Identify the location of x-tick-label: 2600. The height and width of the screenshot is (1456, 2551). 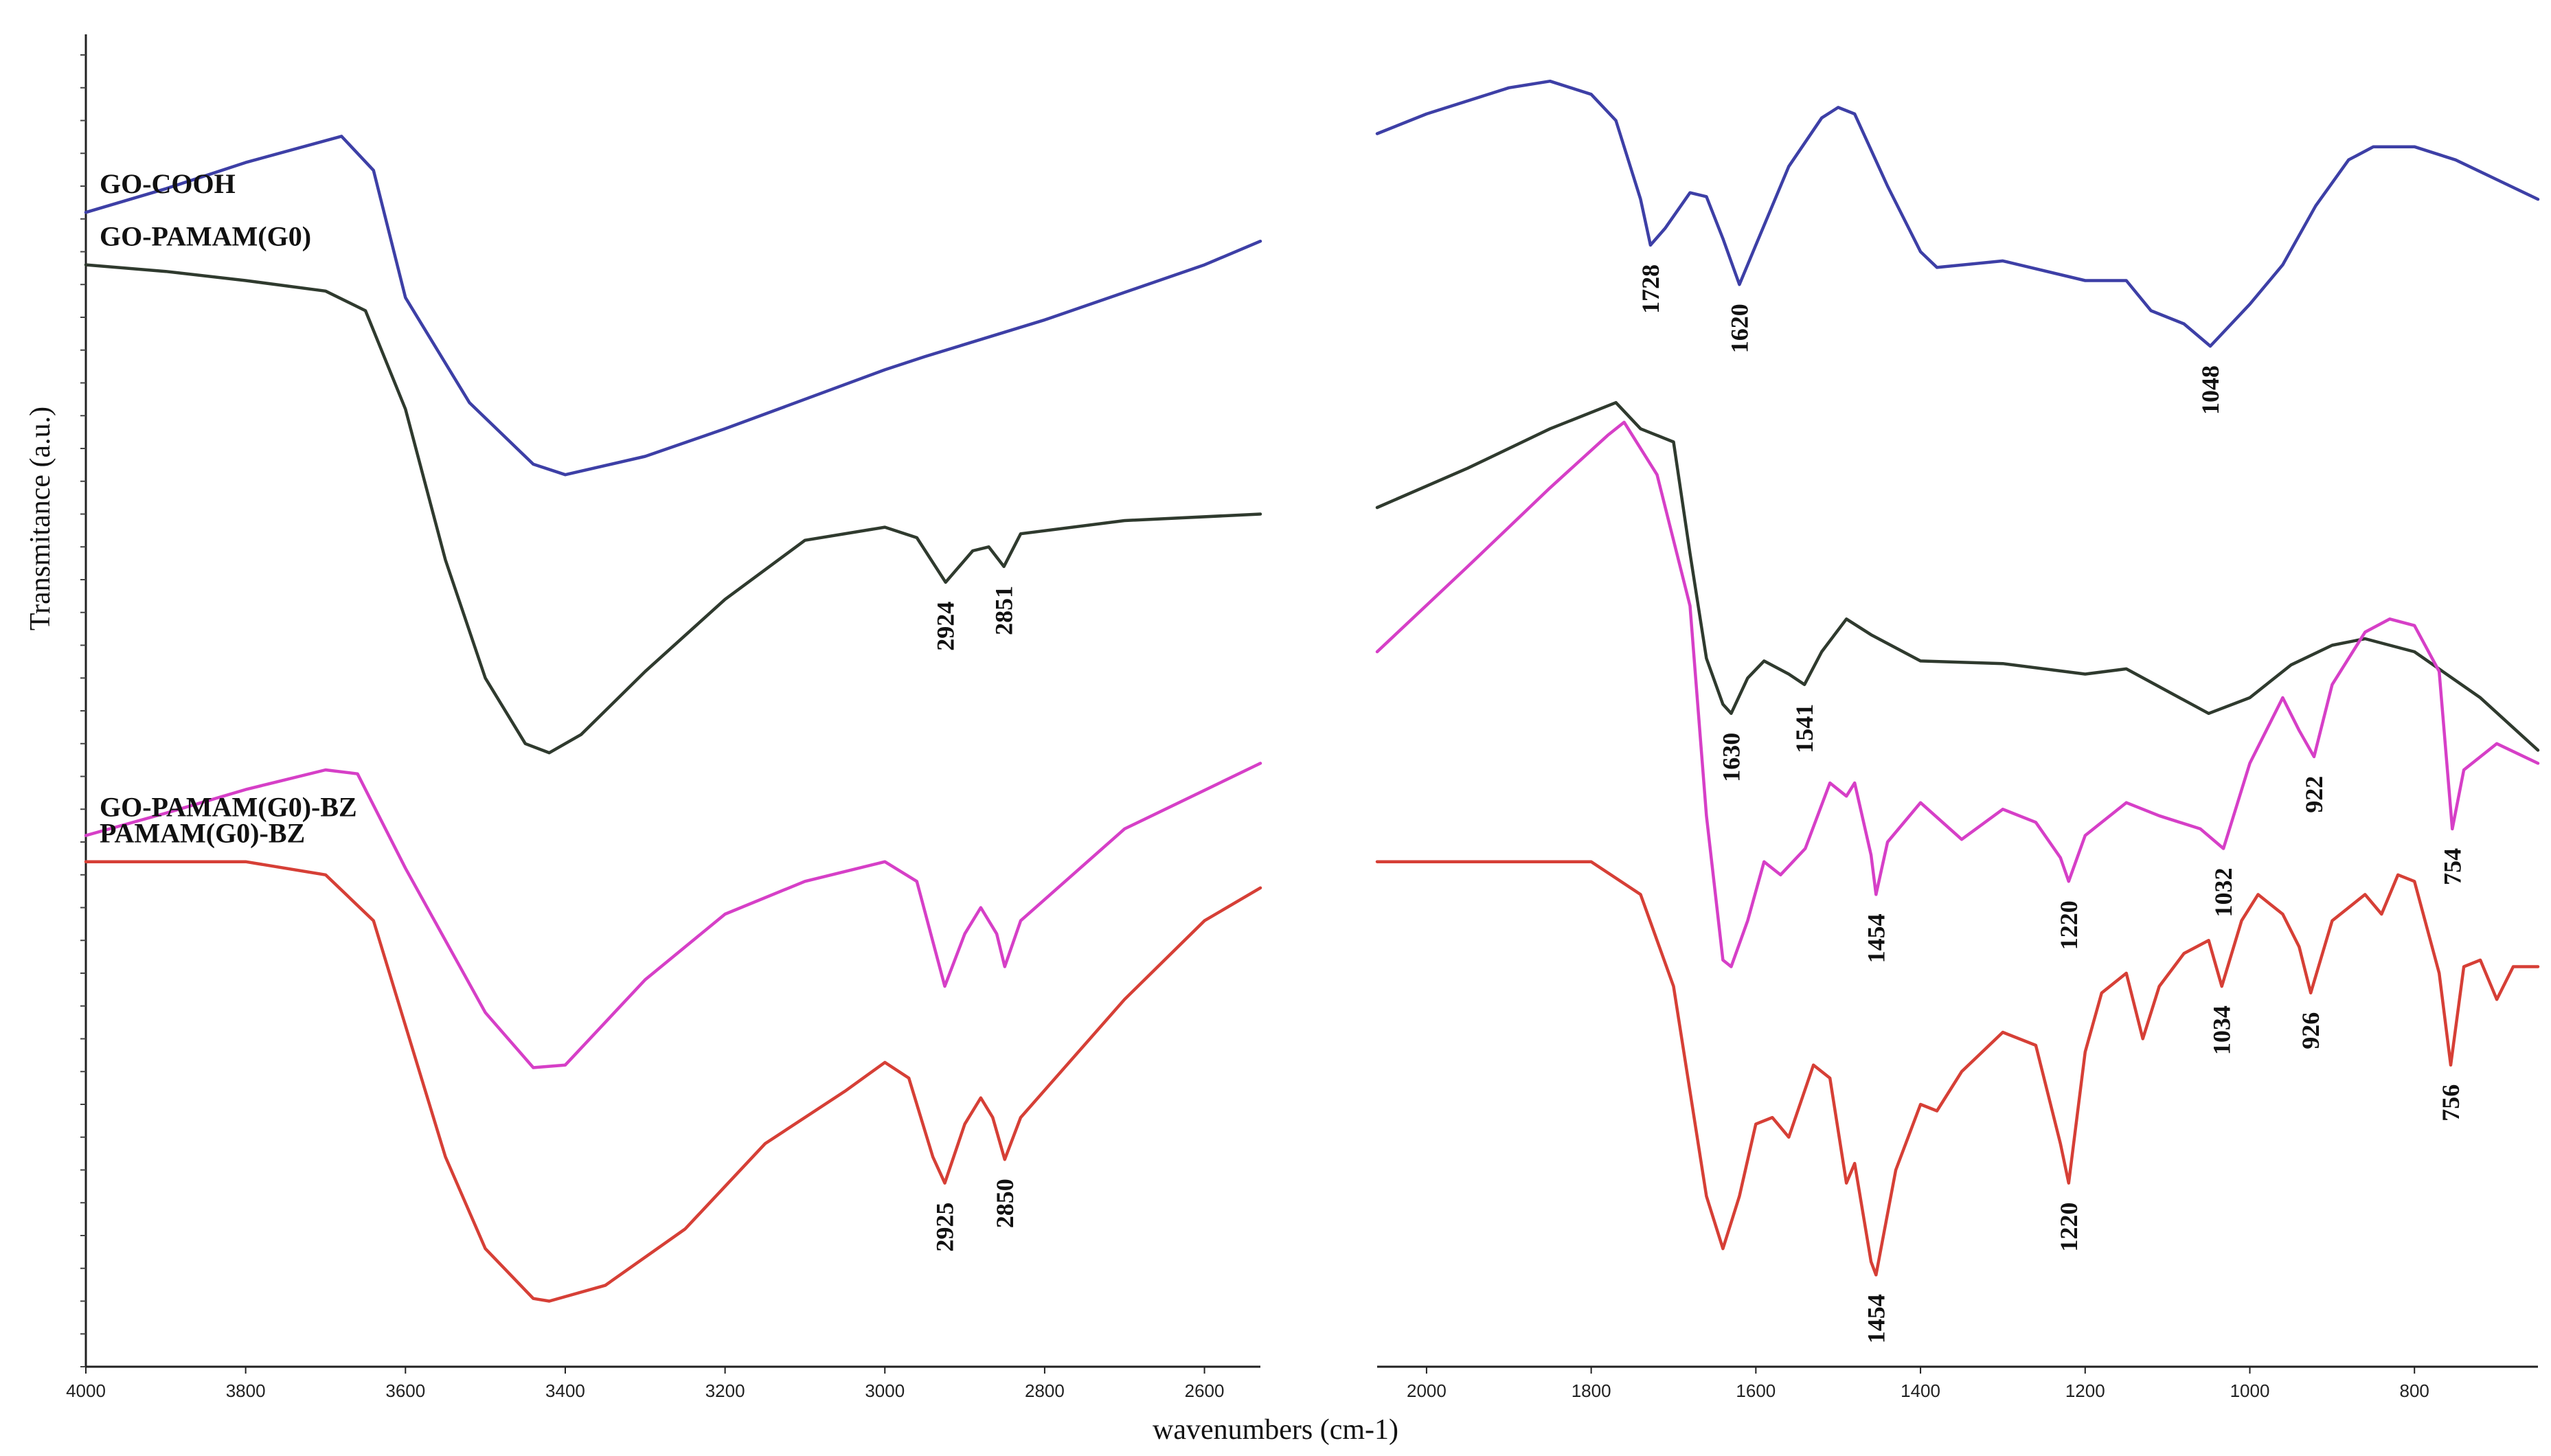
(1205, 1390).